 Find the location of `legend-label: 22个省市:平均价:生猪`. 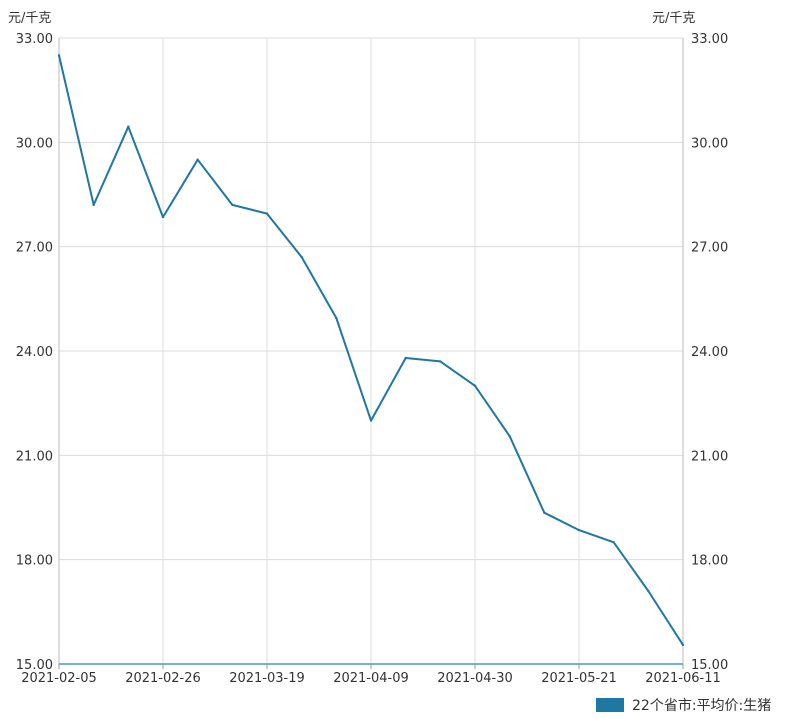

legend-label: 22个省市:平均价:生猪 is located at coordinates (701, 705).